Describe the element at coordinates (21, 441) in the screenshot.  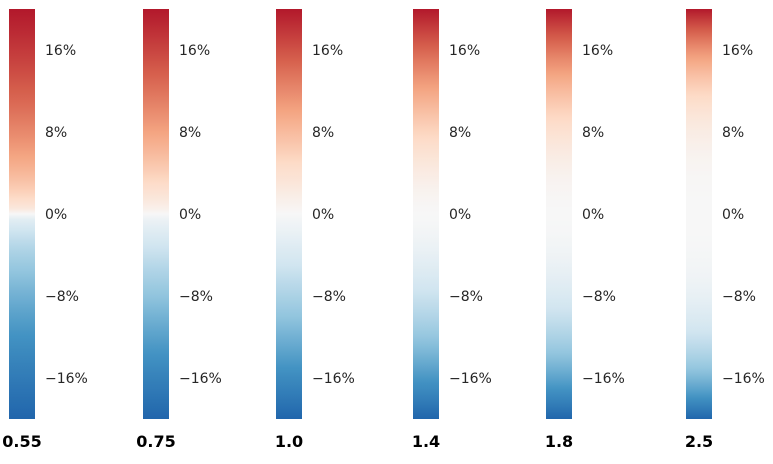
I see `gamma-label: 0.55` at that location.